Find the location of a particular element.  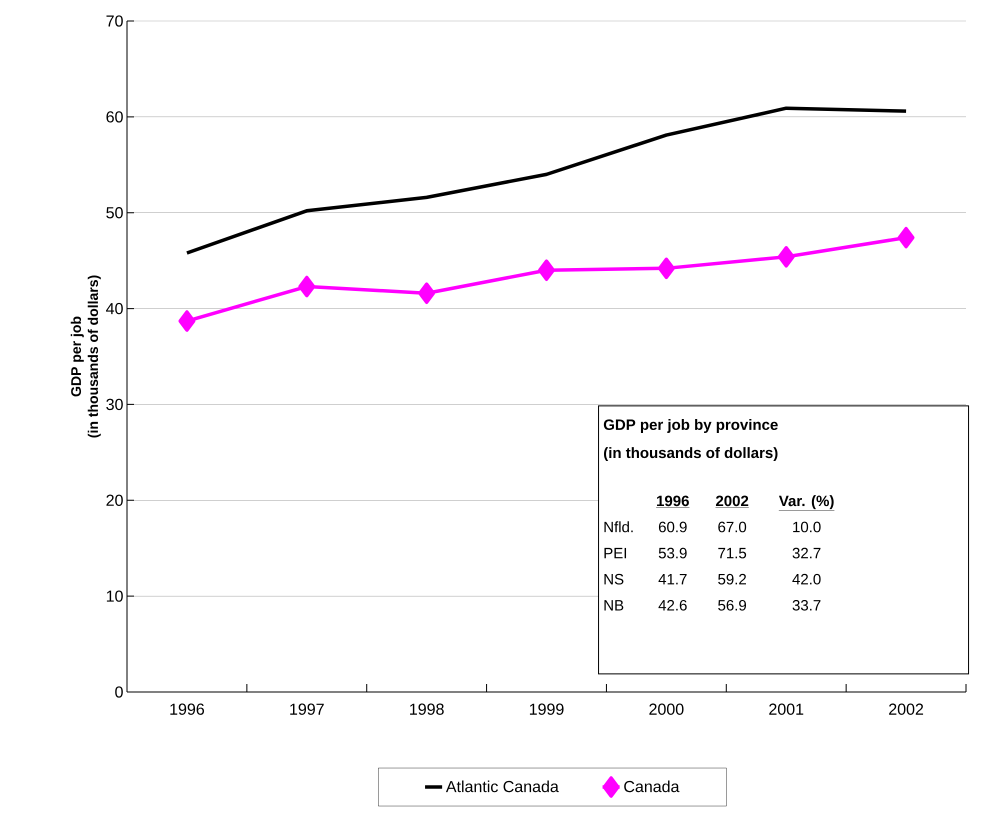

x-tick-label: 1999 is located at coordinates (547, 709).